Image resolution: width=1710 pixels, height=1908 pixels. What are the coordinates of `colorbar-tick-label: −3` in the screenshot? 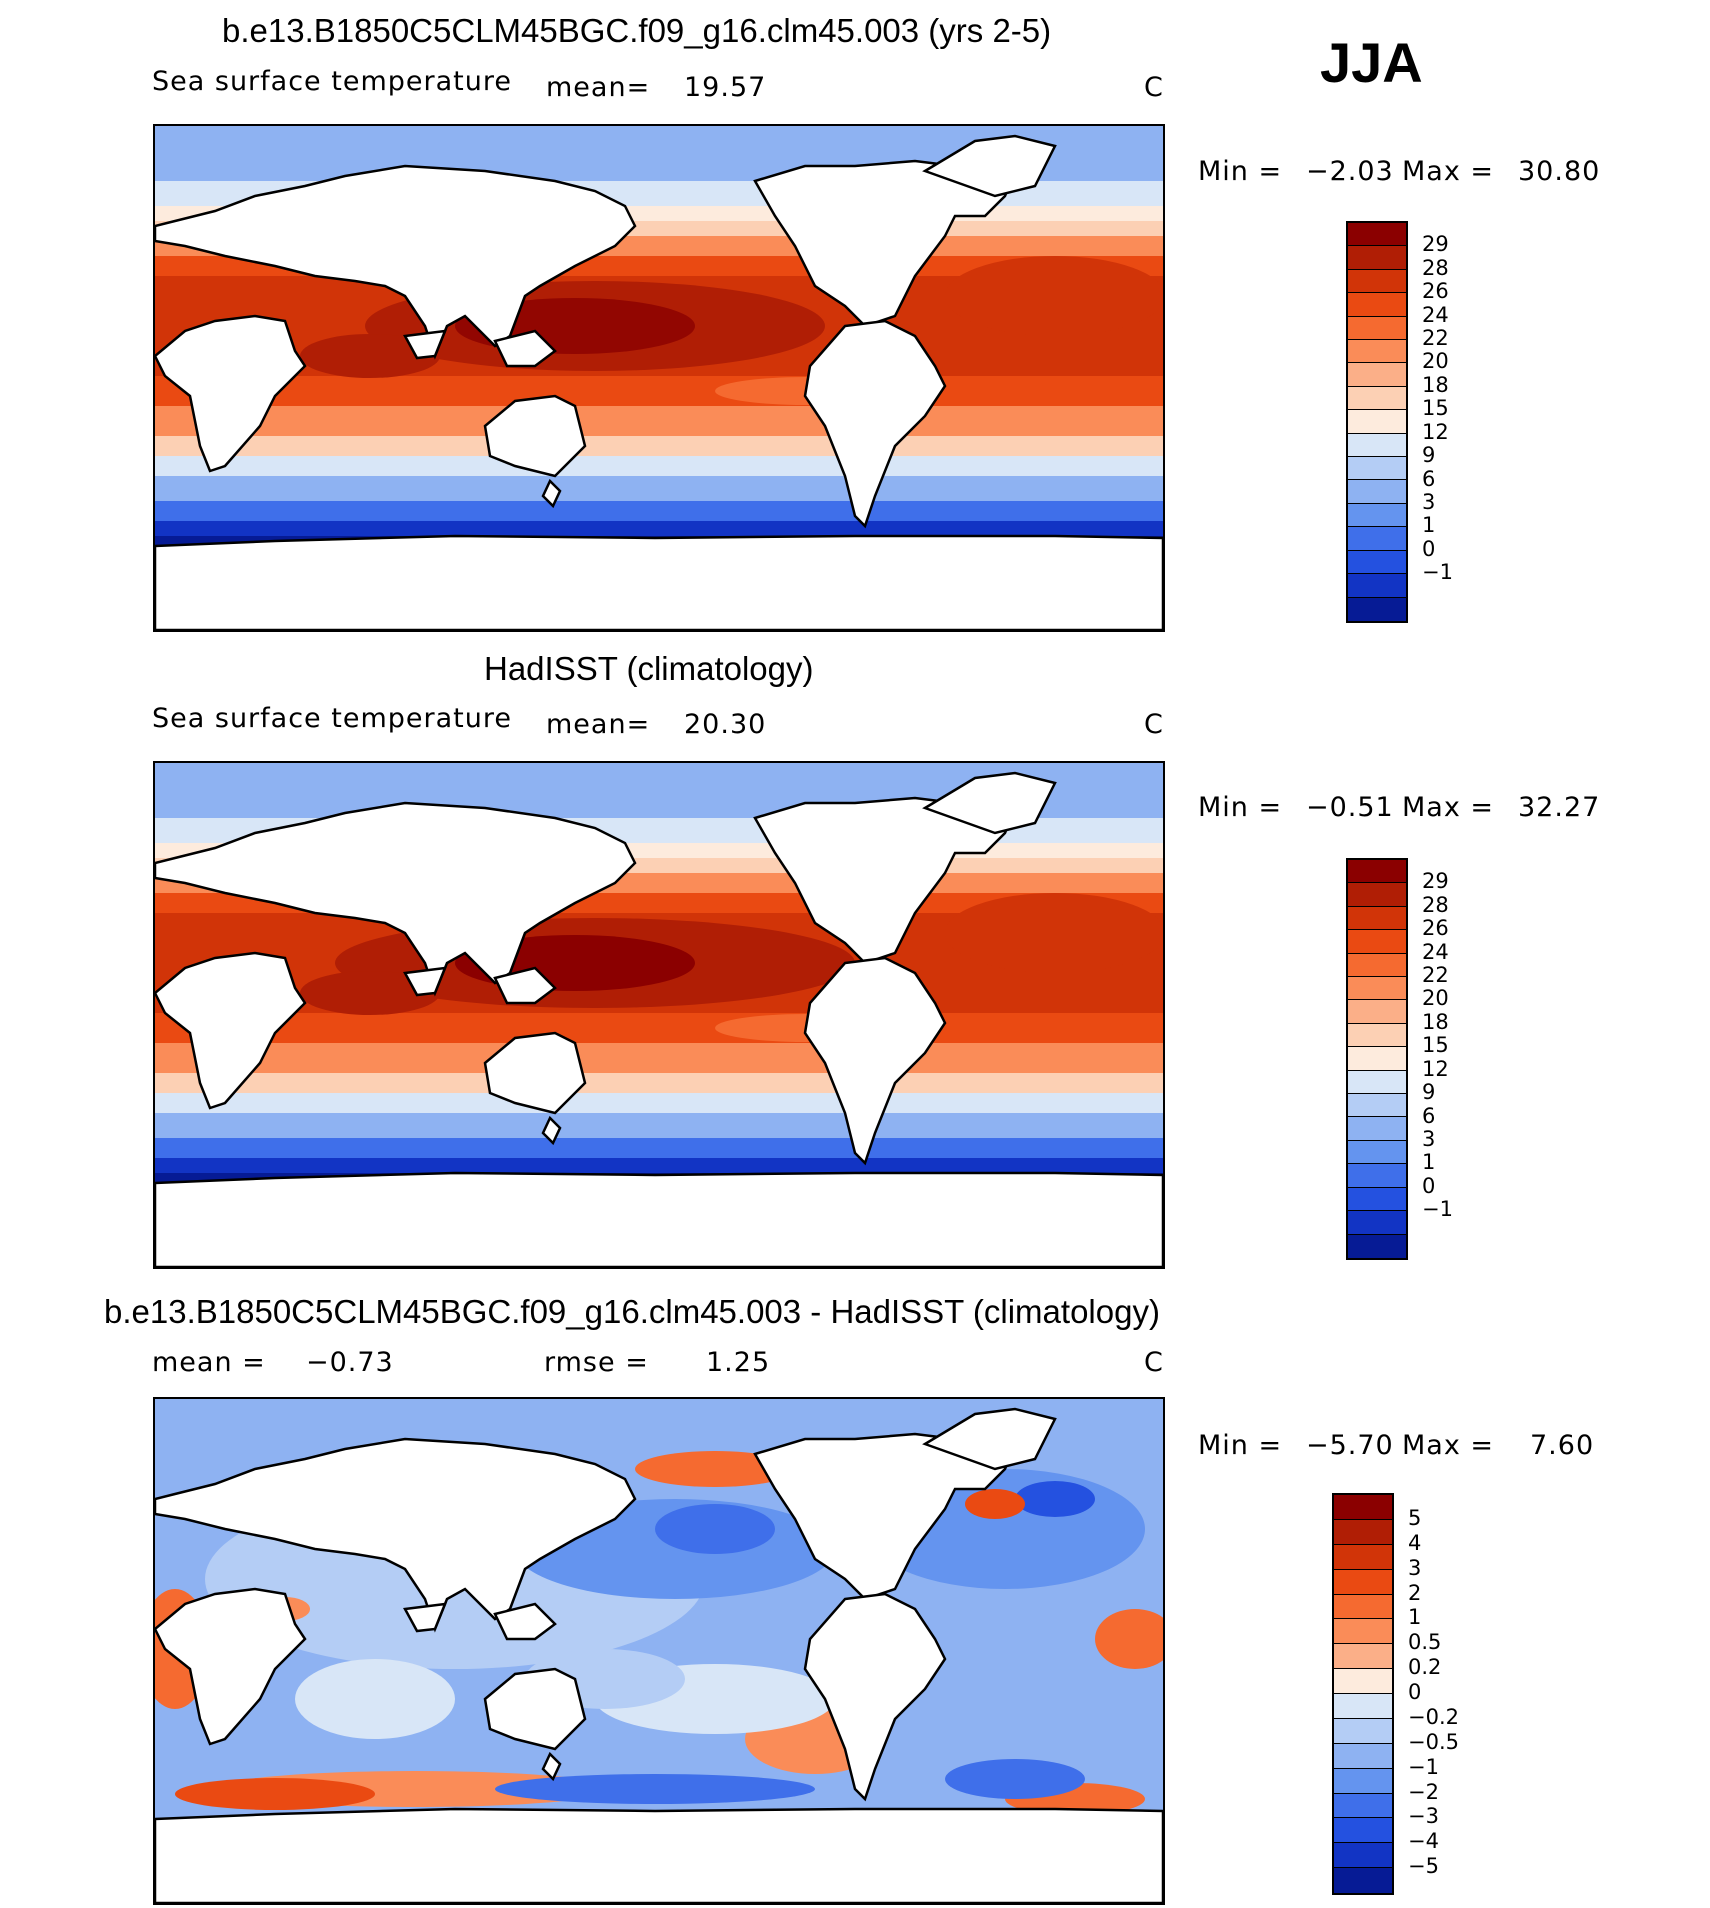 It's located at (1423, 1816).